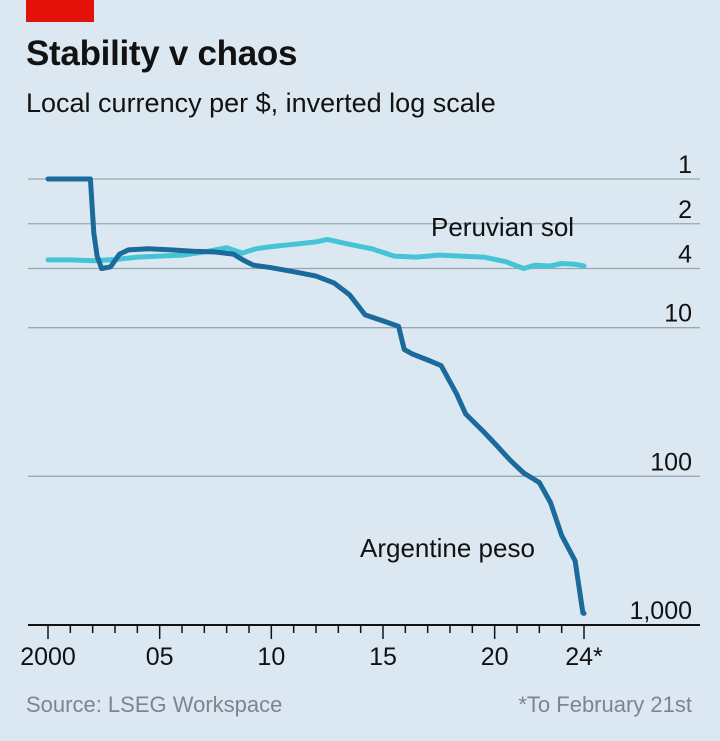 The image size is (720, 741). What do you see at coordinates (502, 227) in the screenshot?
I see `label-peruvian-sol: Peruvian sol` at bounding box center [502, 227].